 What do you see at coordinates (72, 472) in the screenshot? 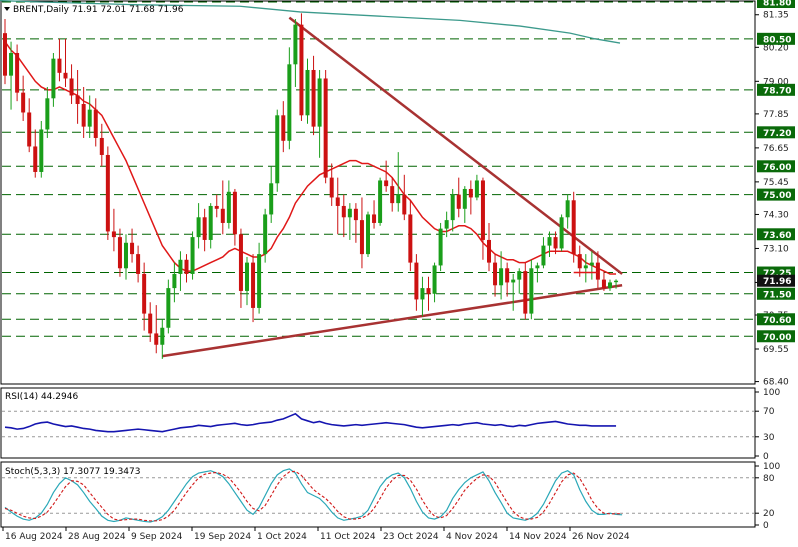
I see `stoch-label: Stoch(5,3,3) 17.3077 19.3473` at bounding box center [72, 472].